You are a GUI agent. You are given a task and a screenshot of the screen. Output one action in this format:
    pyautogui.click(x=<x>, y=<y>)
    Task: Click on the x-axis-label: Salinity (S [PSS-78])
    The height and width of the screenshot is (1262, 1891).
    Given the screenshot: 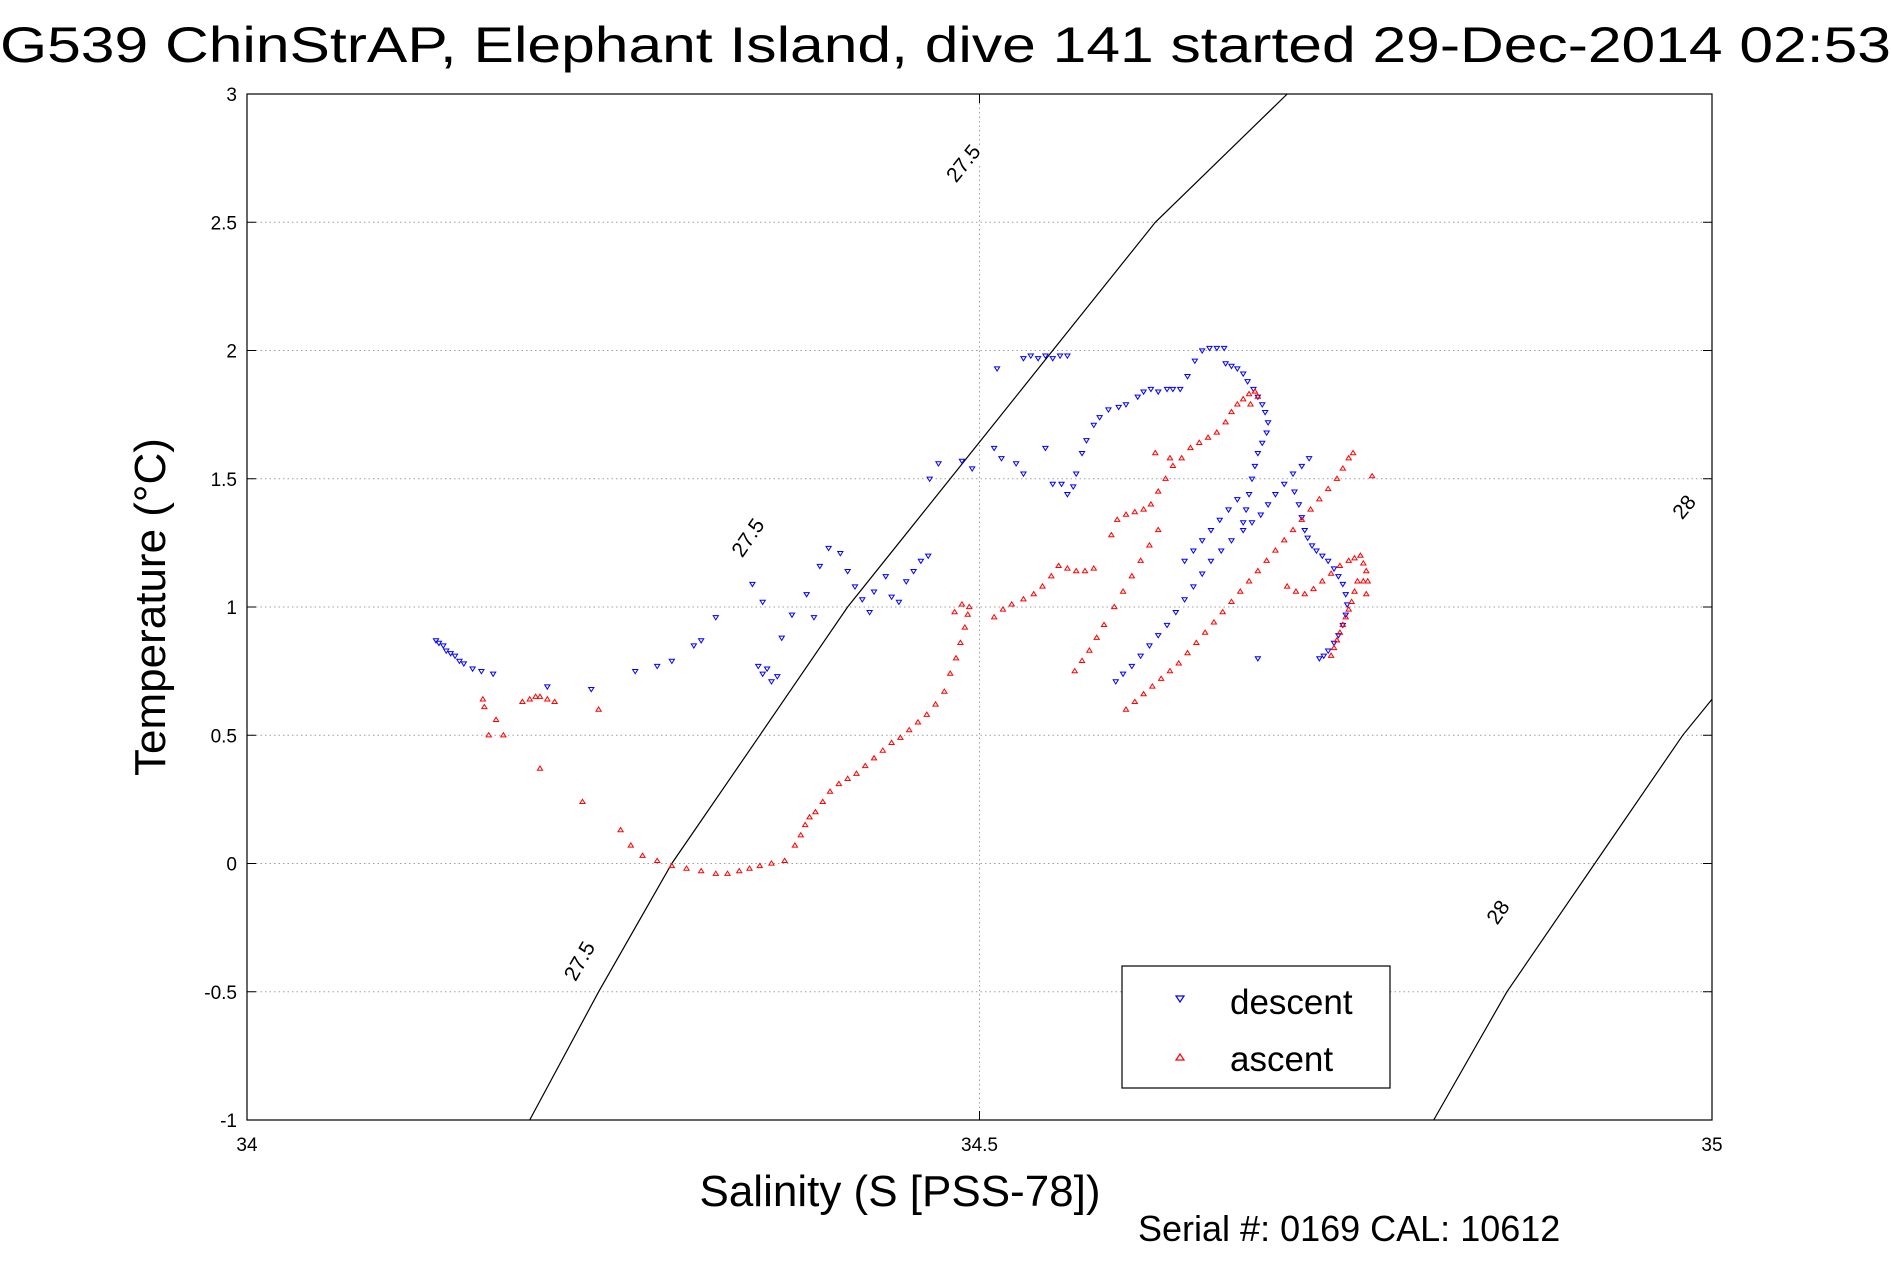 What is the action you would take?
    pyautogui.click(x=899, y=1191)
    